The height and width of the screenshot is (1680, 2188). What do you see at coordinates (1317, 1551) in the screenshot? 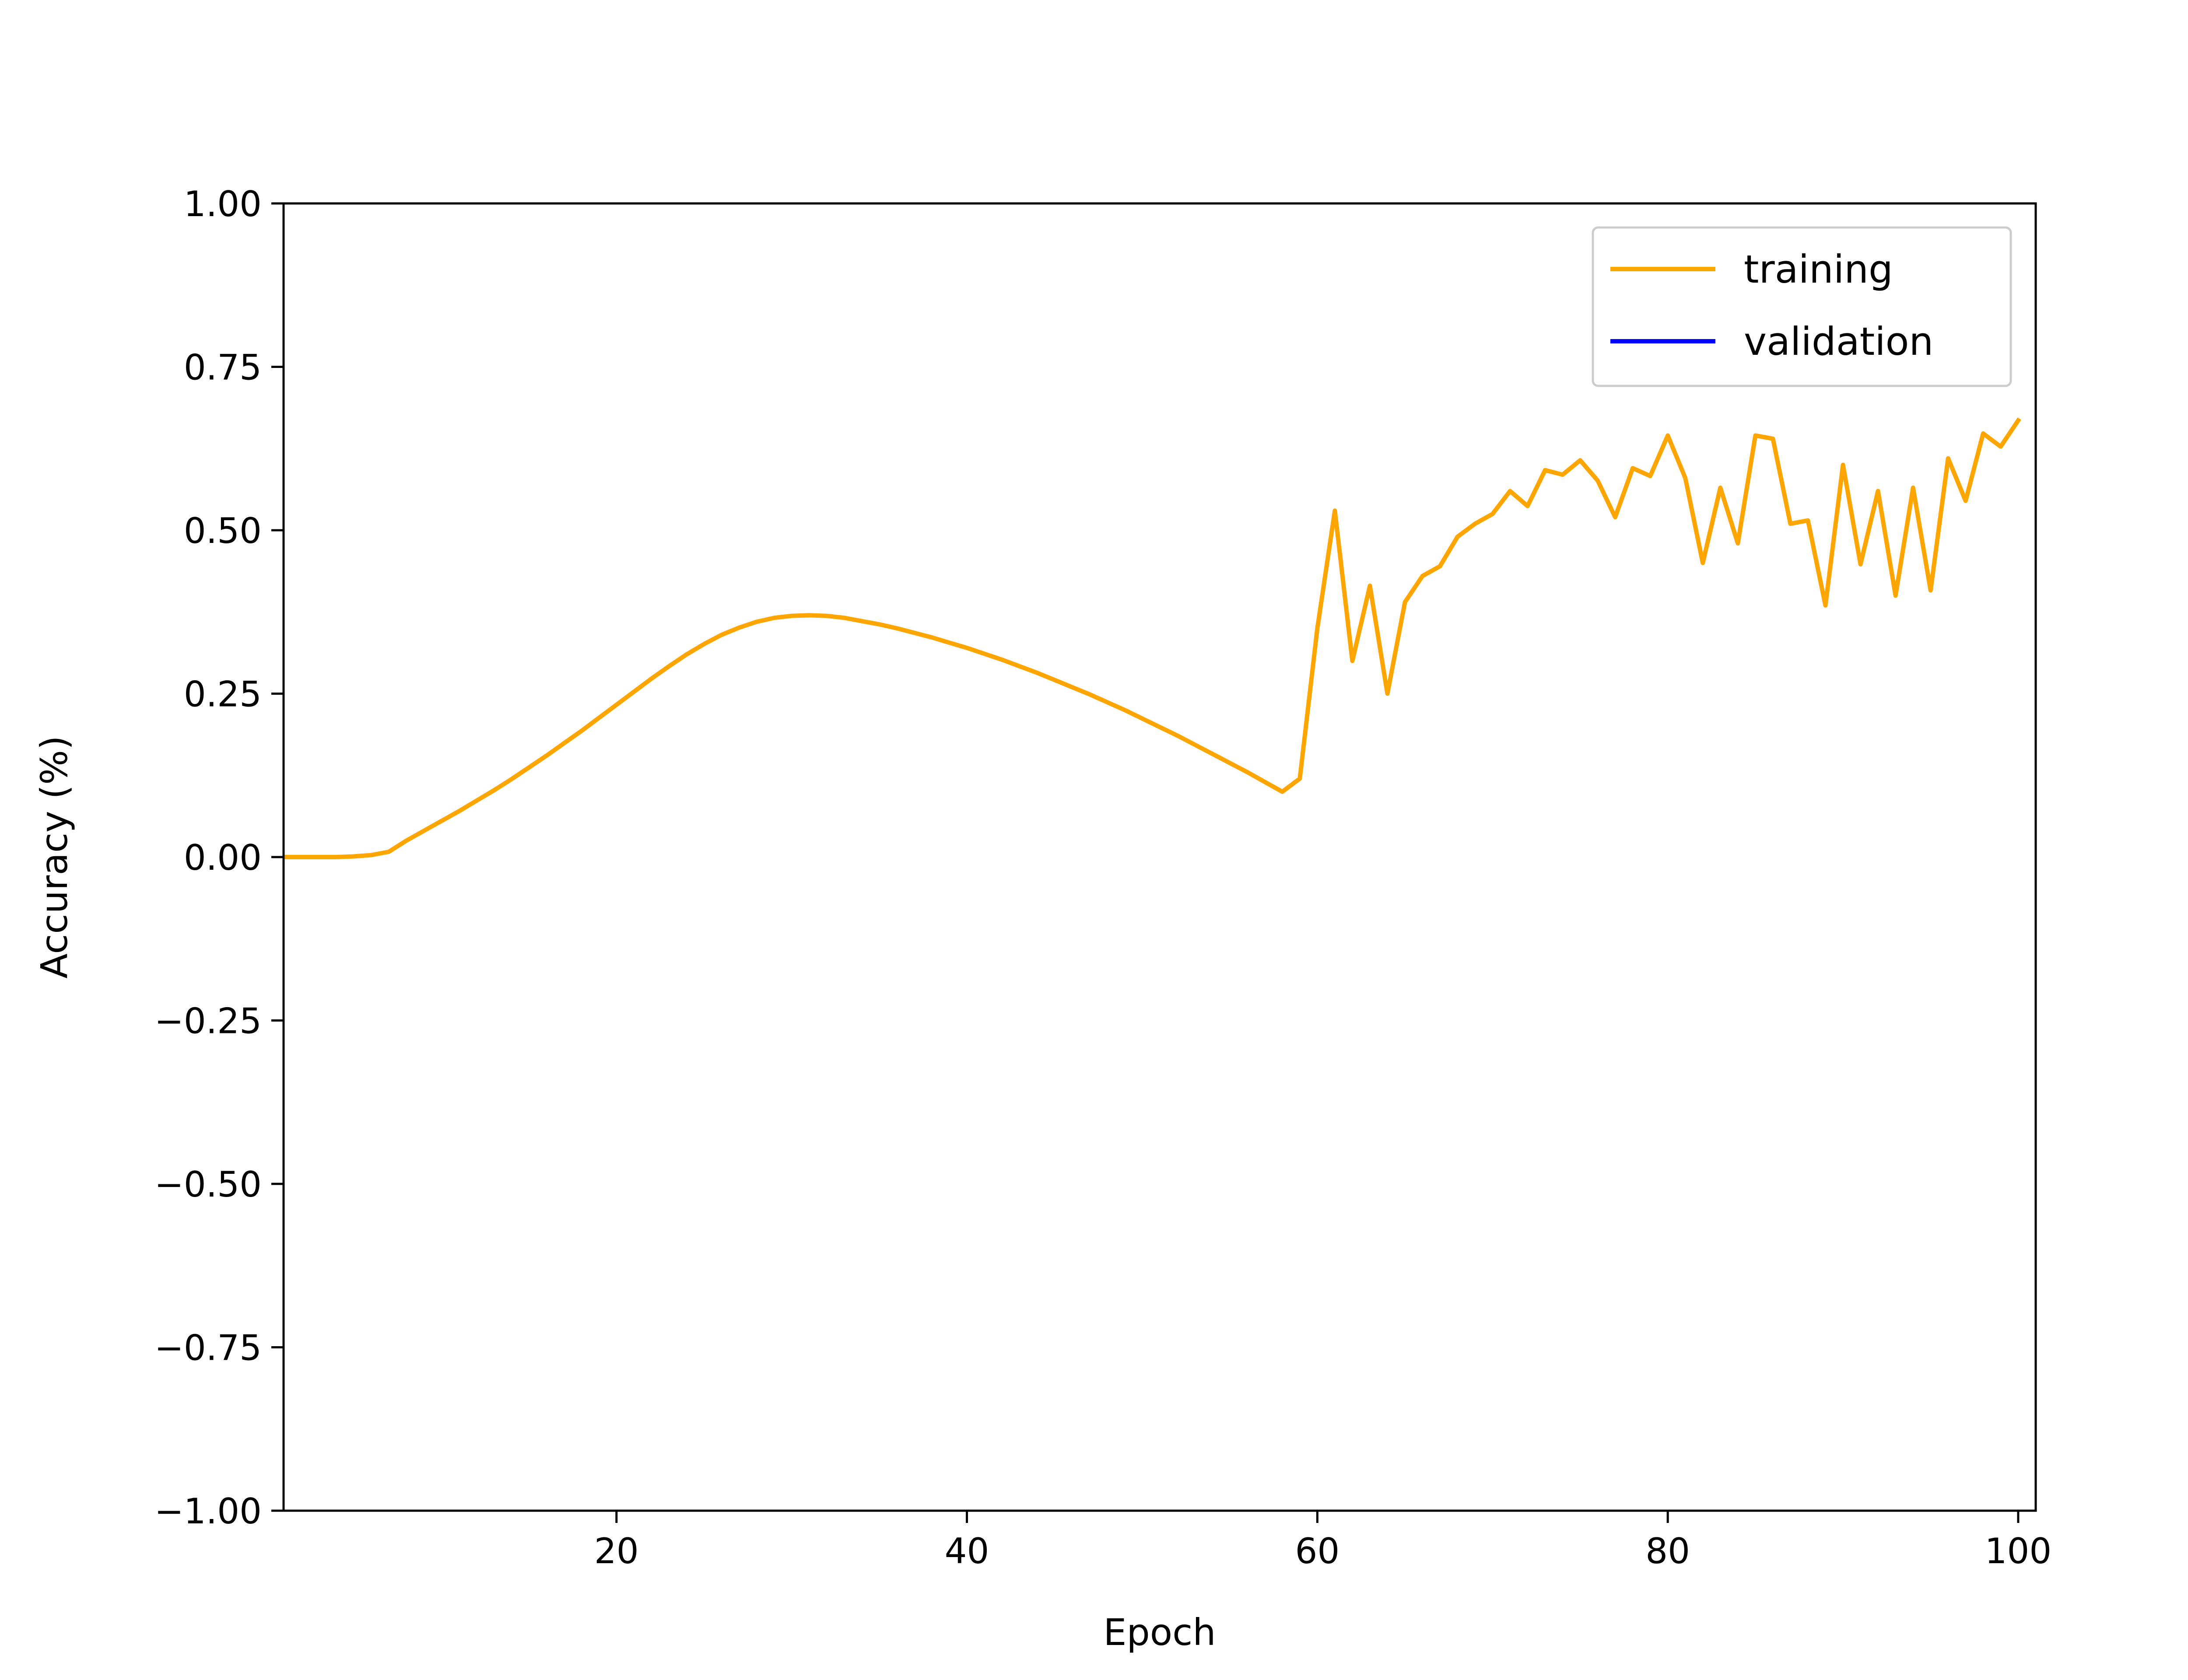
I see `x-tick-label: 60` at bounding box center [1317, 1551].